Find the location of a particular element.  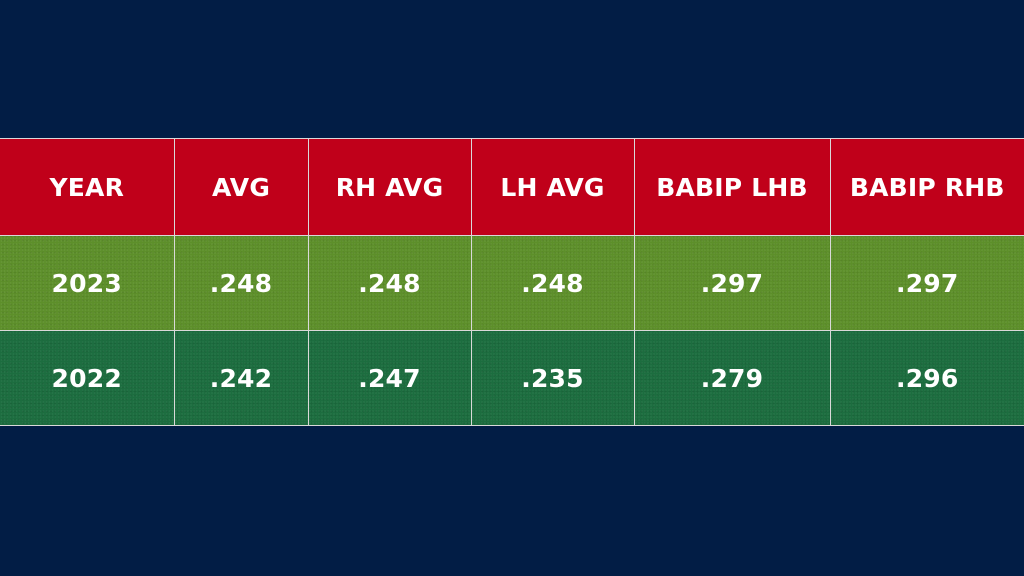

cell-year: 2023 is located at coordinates (87, 283).